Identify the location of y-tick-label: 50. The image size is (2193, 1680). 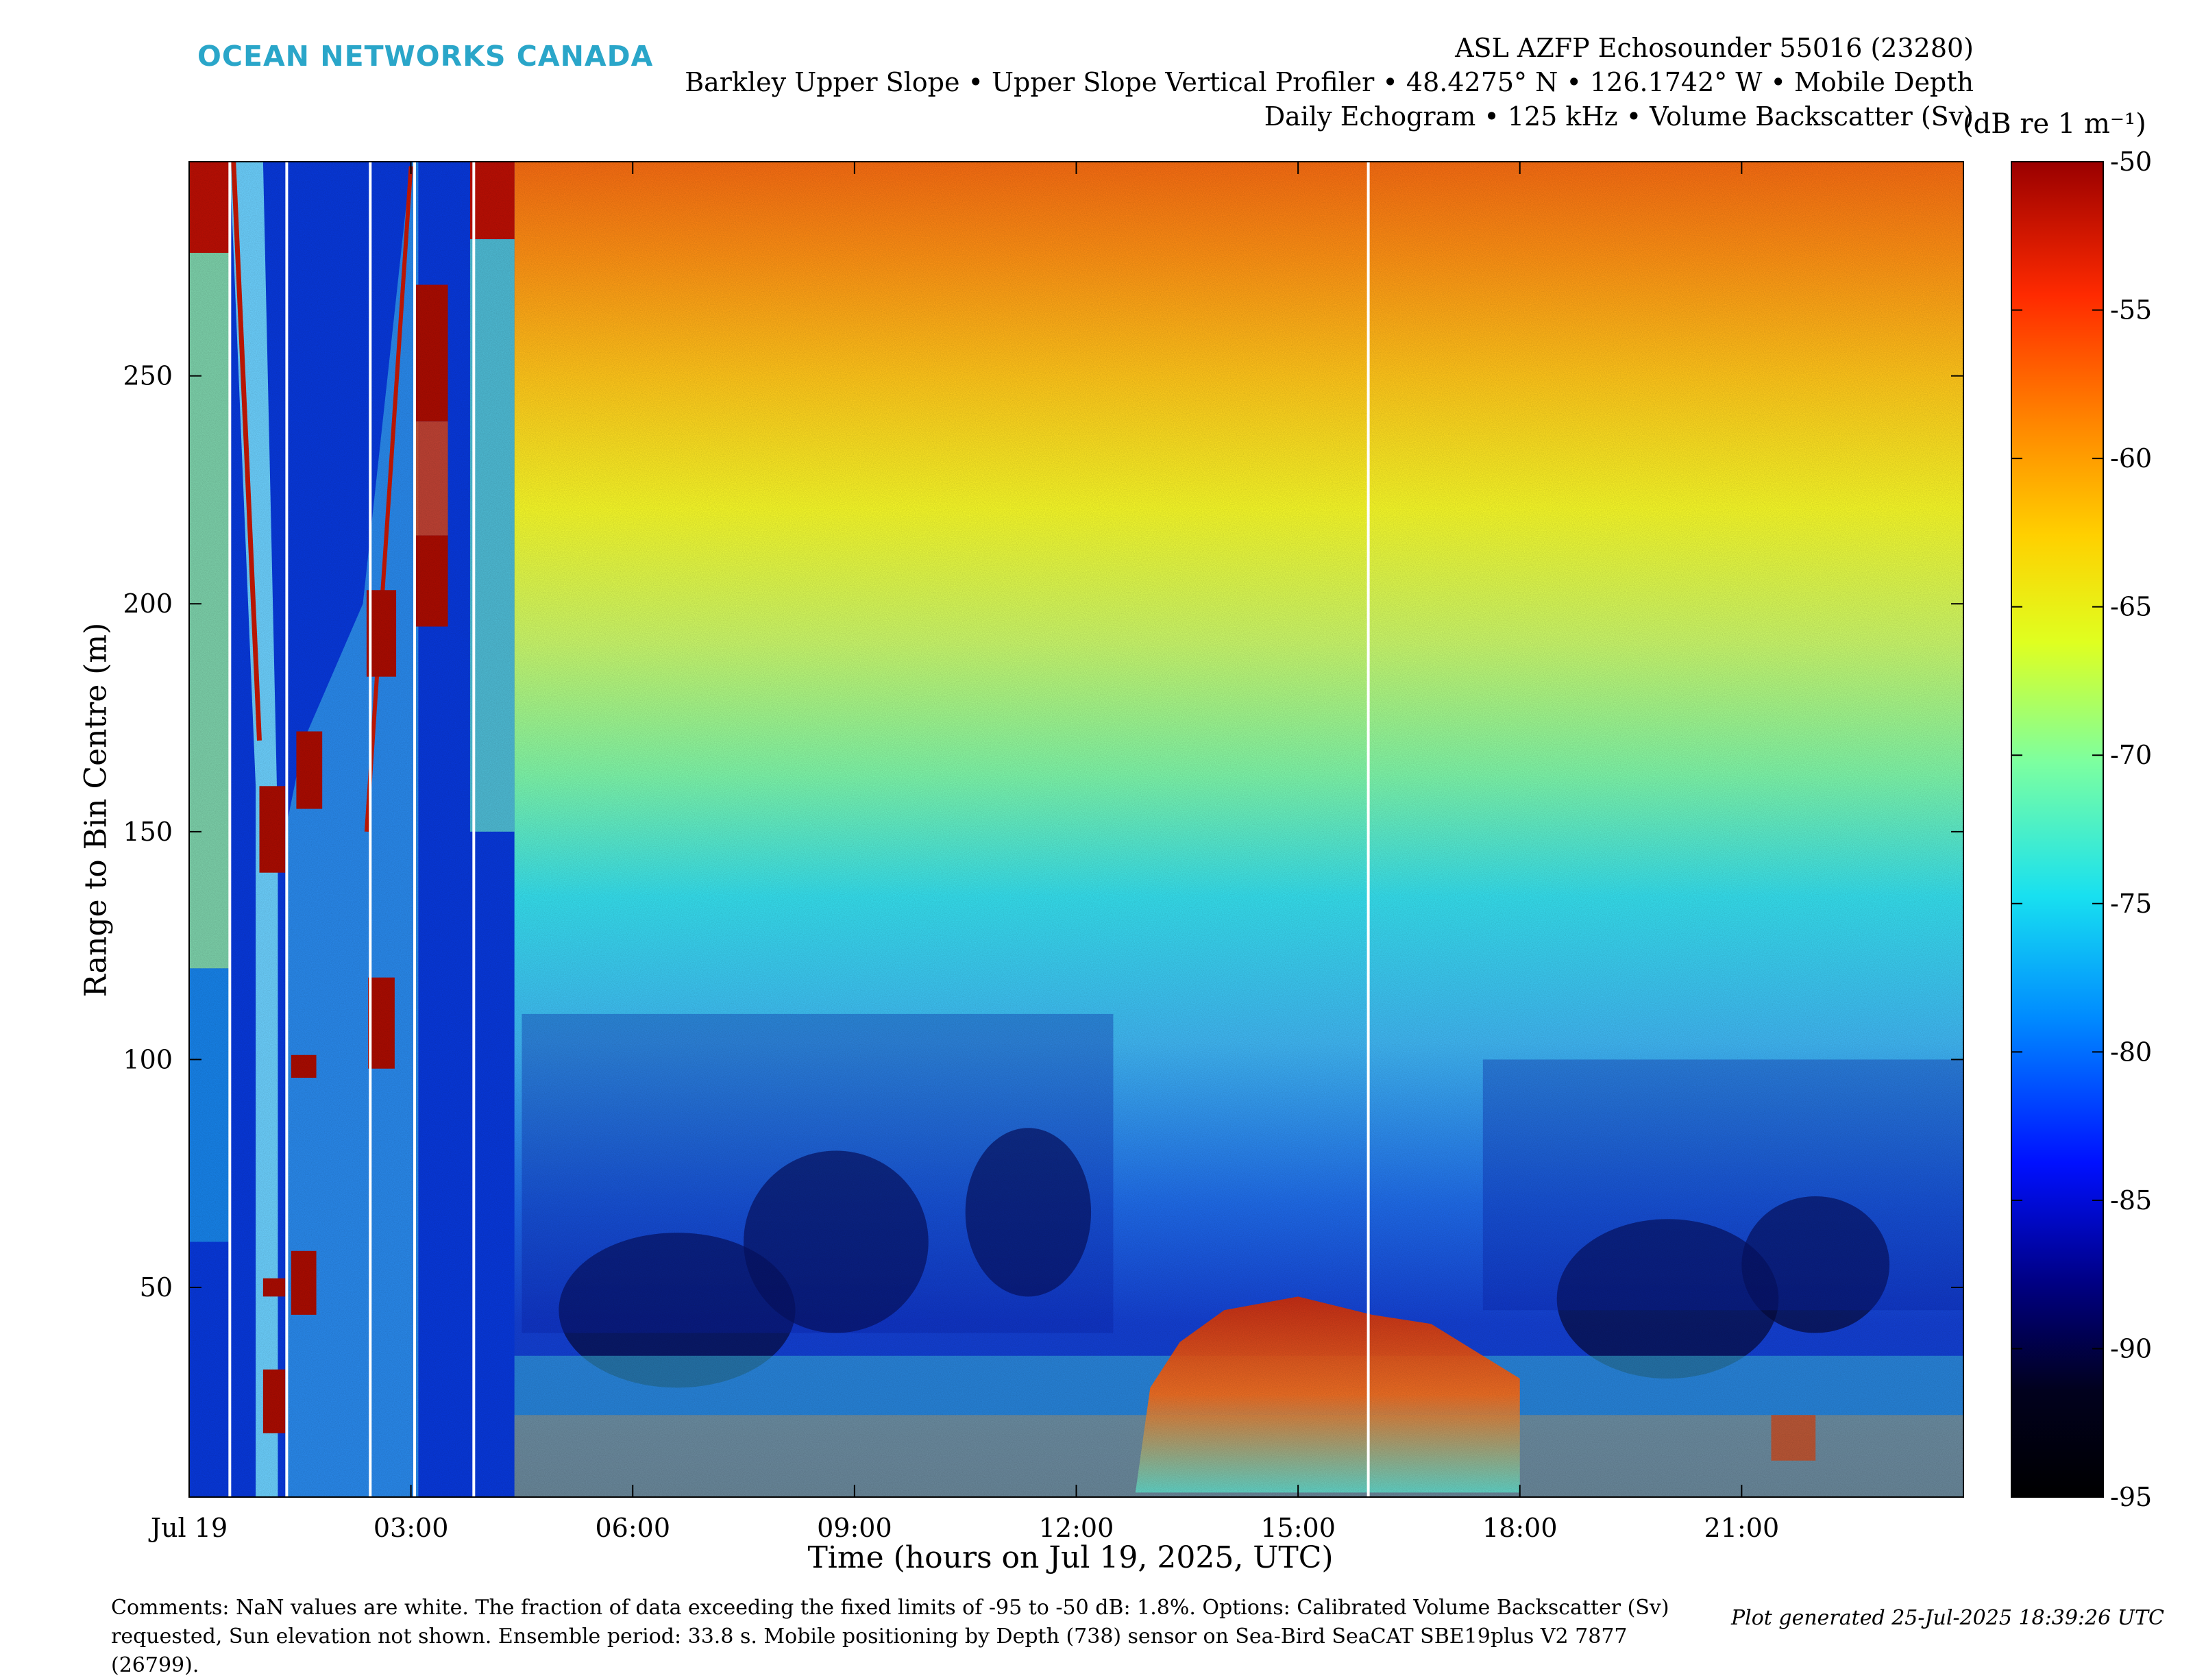
(156, 1287).